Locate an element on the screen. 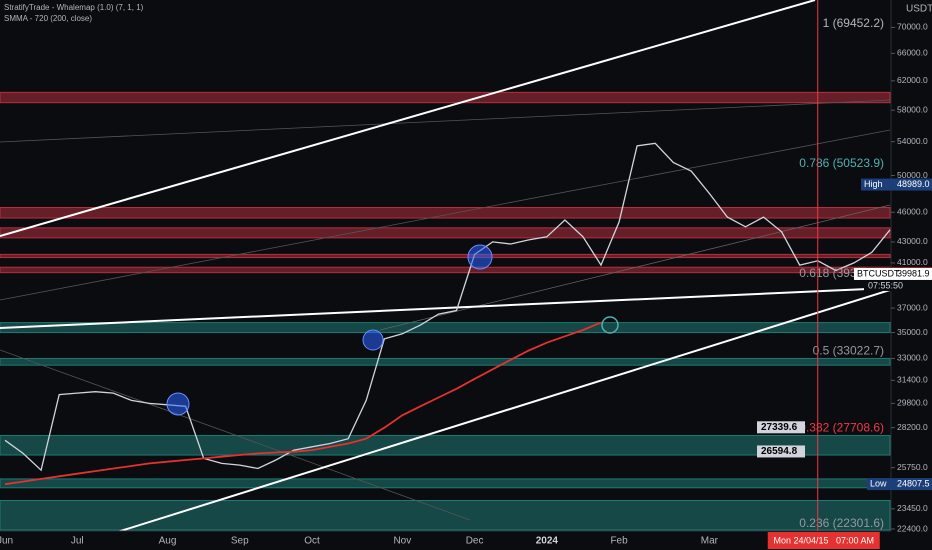 This screenshot has height=550, width=932. fib-label: 1 (69452.2) is located at coordinates (853, 23).